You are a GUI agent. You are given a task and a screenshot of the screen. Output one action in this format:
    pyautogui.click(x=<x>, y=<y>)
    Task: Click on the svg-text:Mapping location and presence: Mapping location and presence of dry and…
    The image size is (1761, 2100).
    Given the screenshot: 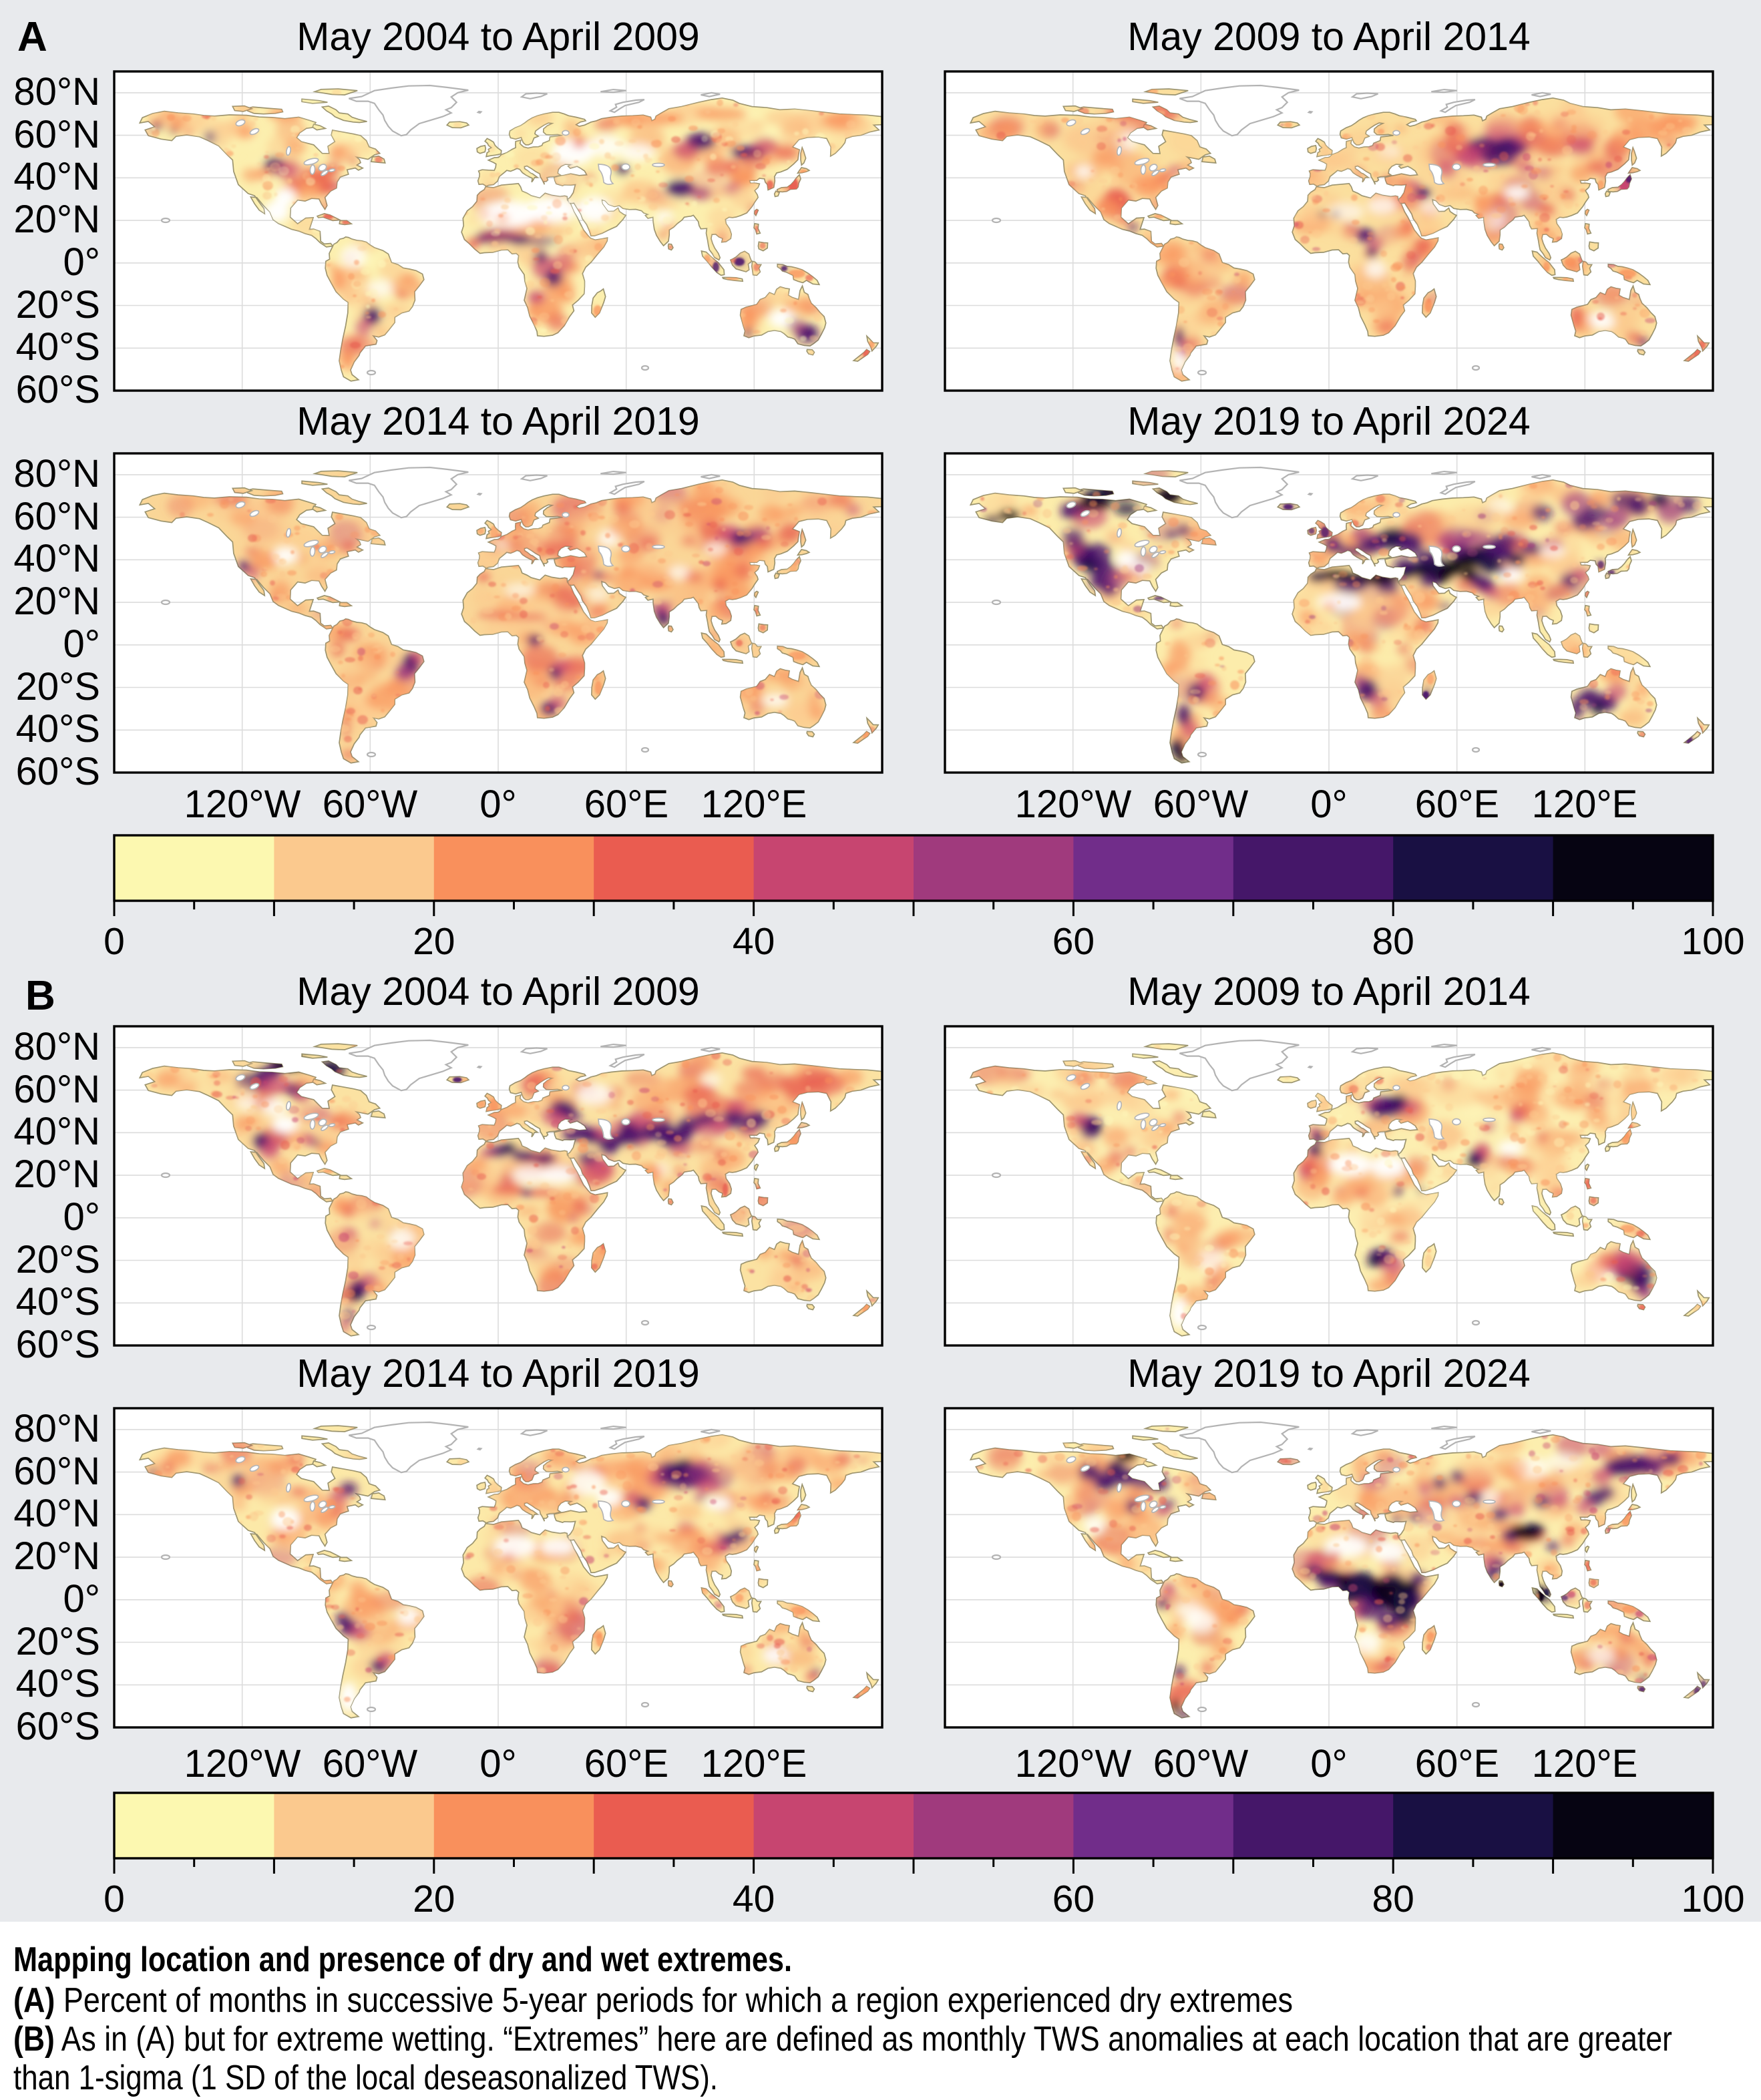 What is the action you would take?
    pyautogui.click(x=402, y=1959)
    